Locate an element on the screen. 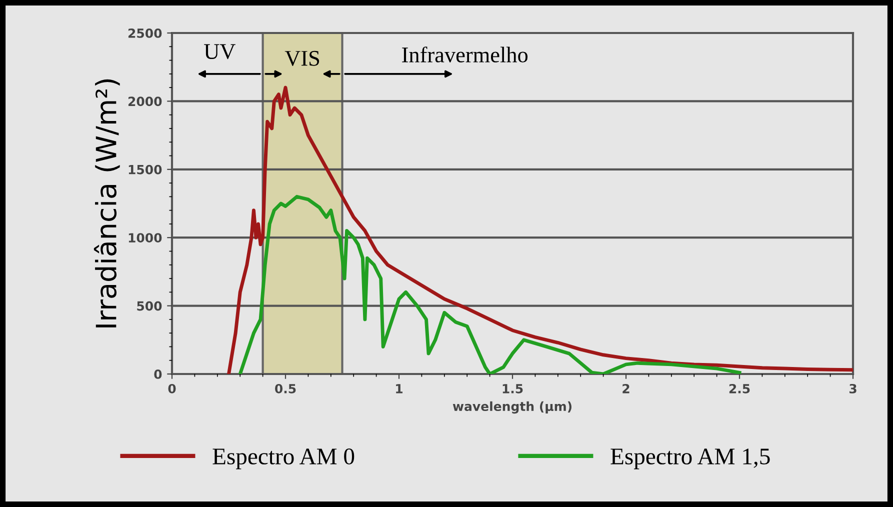 The image size is (893, 507). x-tick-label: 2 is located at coordinates (626, 389).